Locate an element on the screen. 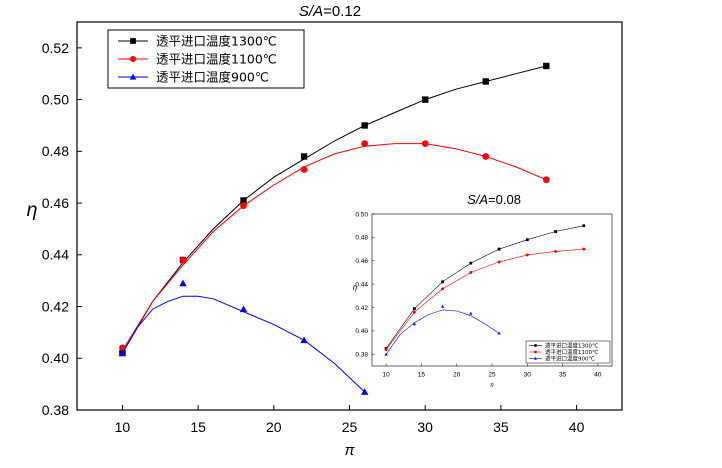  chart-title-value: =0.08 is located at coordinates (504, 199).